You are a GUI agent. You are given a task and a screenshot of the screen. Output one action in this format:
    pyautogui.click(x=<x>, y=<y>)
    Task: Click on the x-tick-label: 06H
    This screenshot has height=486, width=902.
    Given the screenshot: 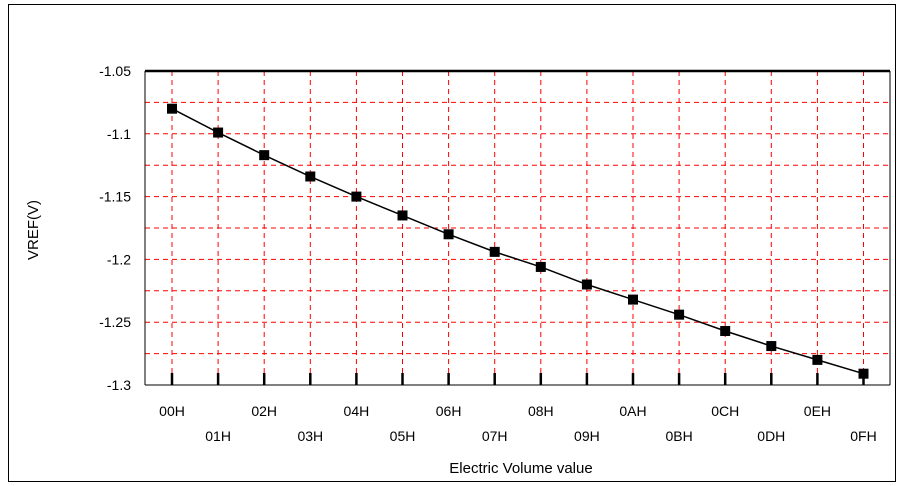 What is the action you would take?
    pyautogui.click(x=449, y=411)
    